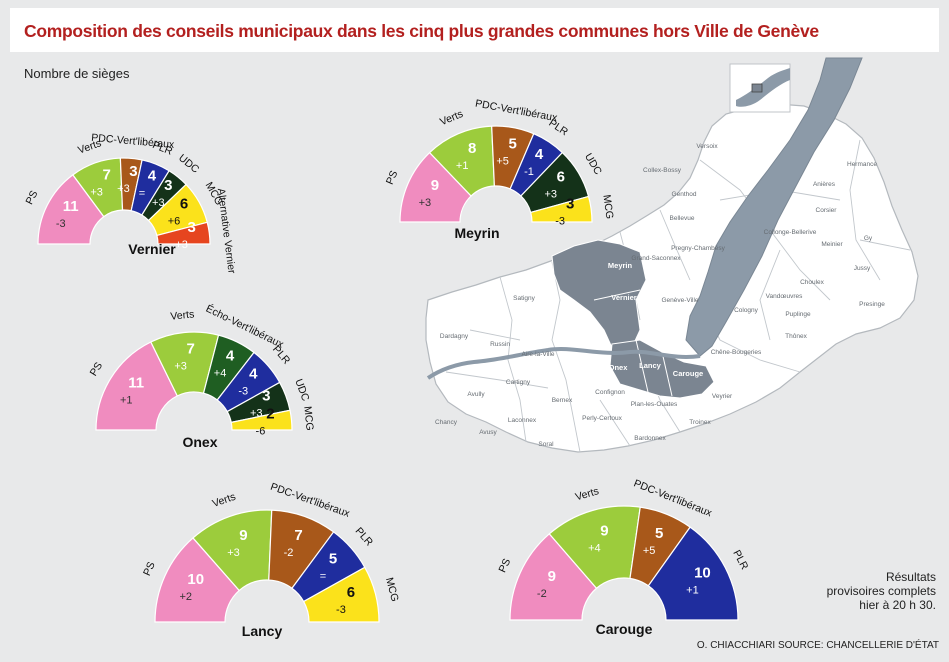  I want to click on seat-count-vernier-verts: 7, so click(106, 175).